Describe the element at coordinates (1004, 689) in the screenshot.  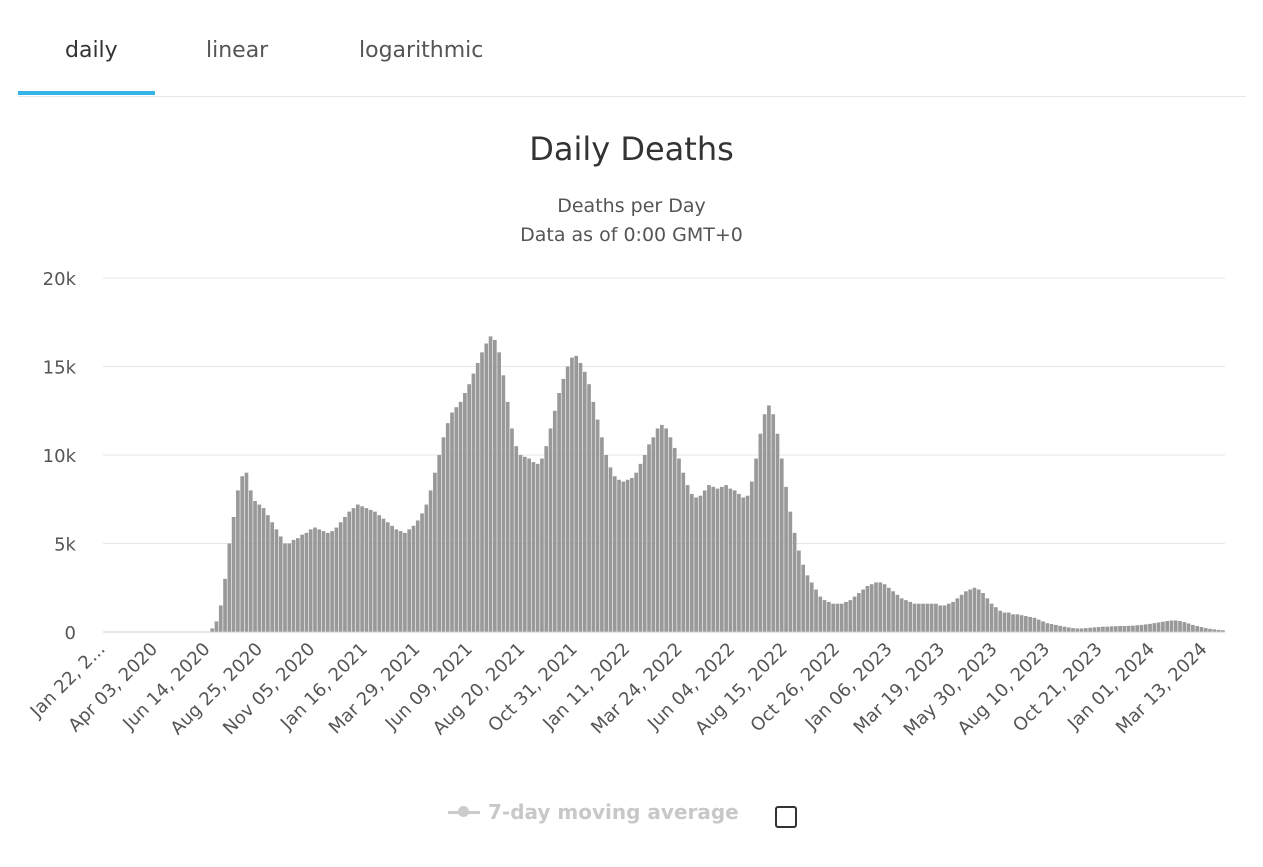
I see `x-tick-label: Aug 10, 2023` at that location.